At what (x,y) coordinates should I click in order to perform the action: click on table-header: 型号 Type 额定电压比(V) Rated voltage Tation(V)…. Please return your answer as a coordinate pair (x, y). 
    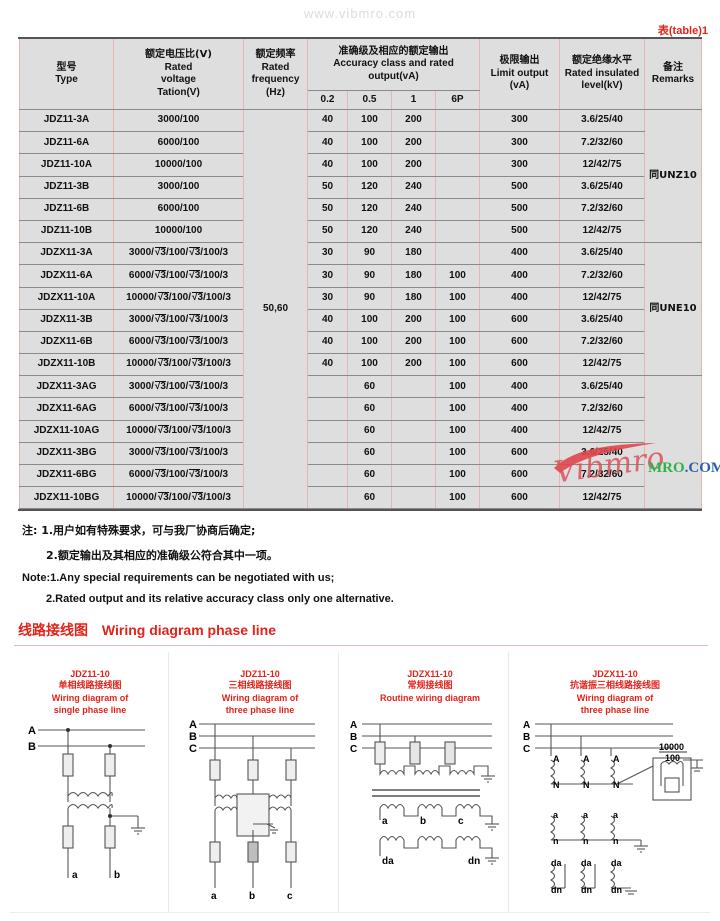
    Looking at the image, I should click on (360, 74).